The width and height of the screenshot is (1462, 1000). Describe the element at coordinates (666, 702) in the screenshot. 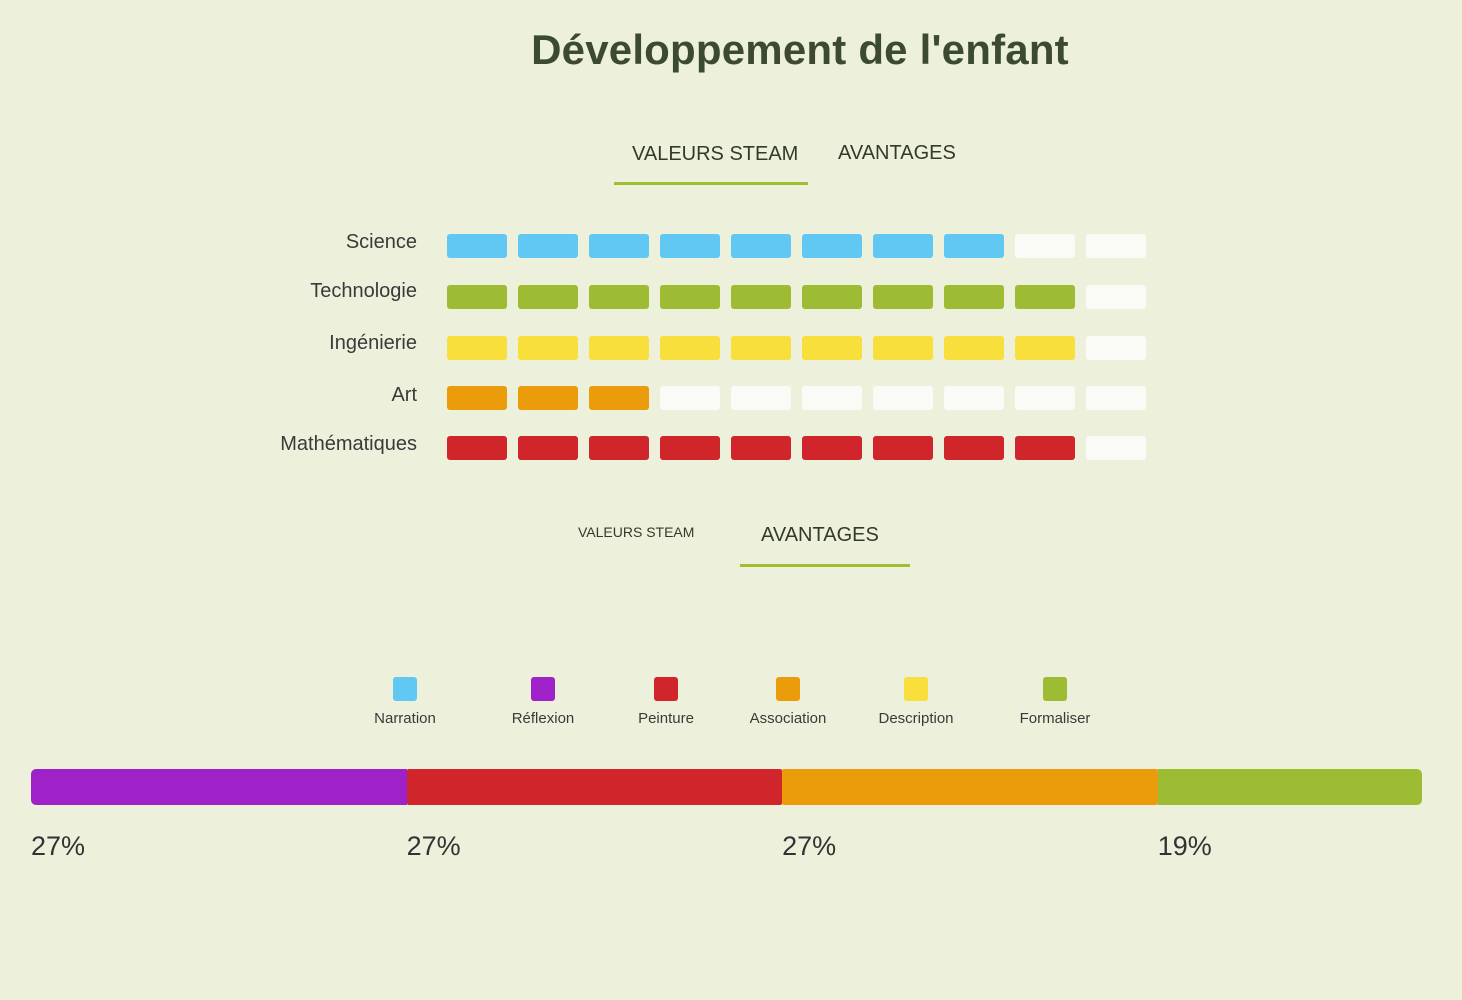

I see `legend-item: Peinture` at that location.